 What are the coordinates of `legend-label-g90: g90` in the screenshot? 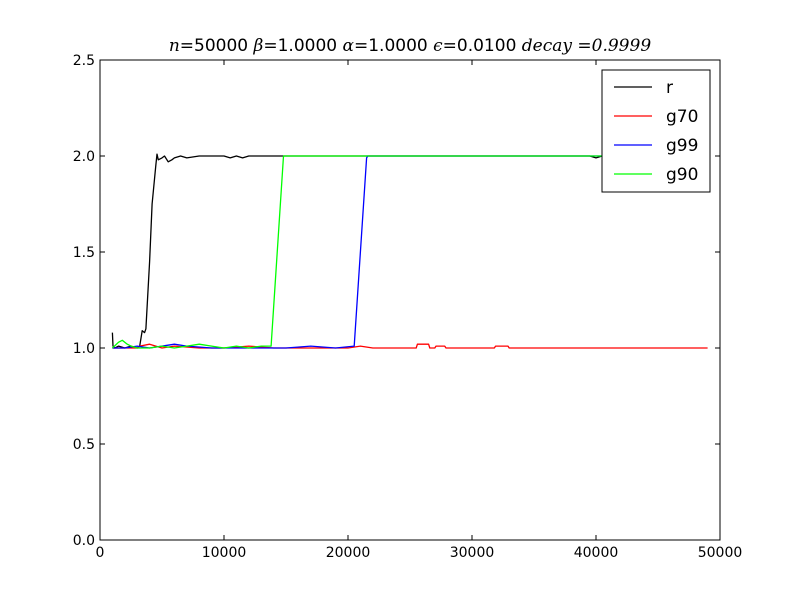 It's located at (682, 175).